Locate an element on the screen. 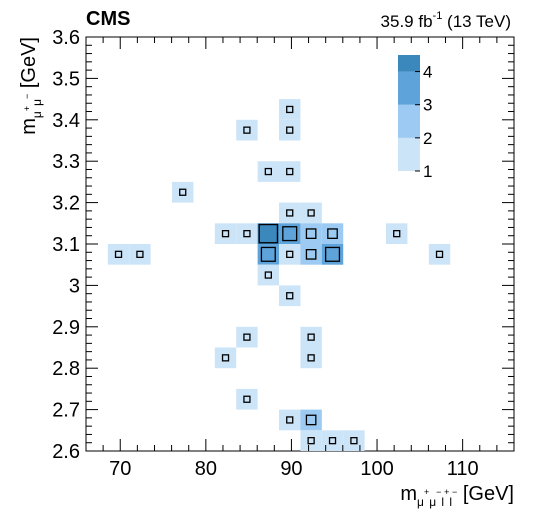  color-scale-tick-label: 3 is located at coordinates (427, 105).